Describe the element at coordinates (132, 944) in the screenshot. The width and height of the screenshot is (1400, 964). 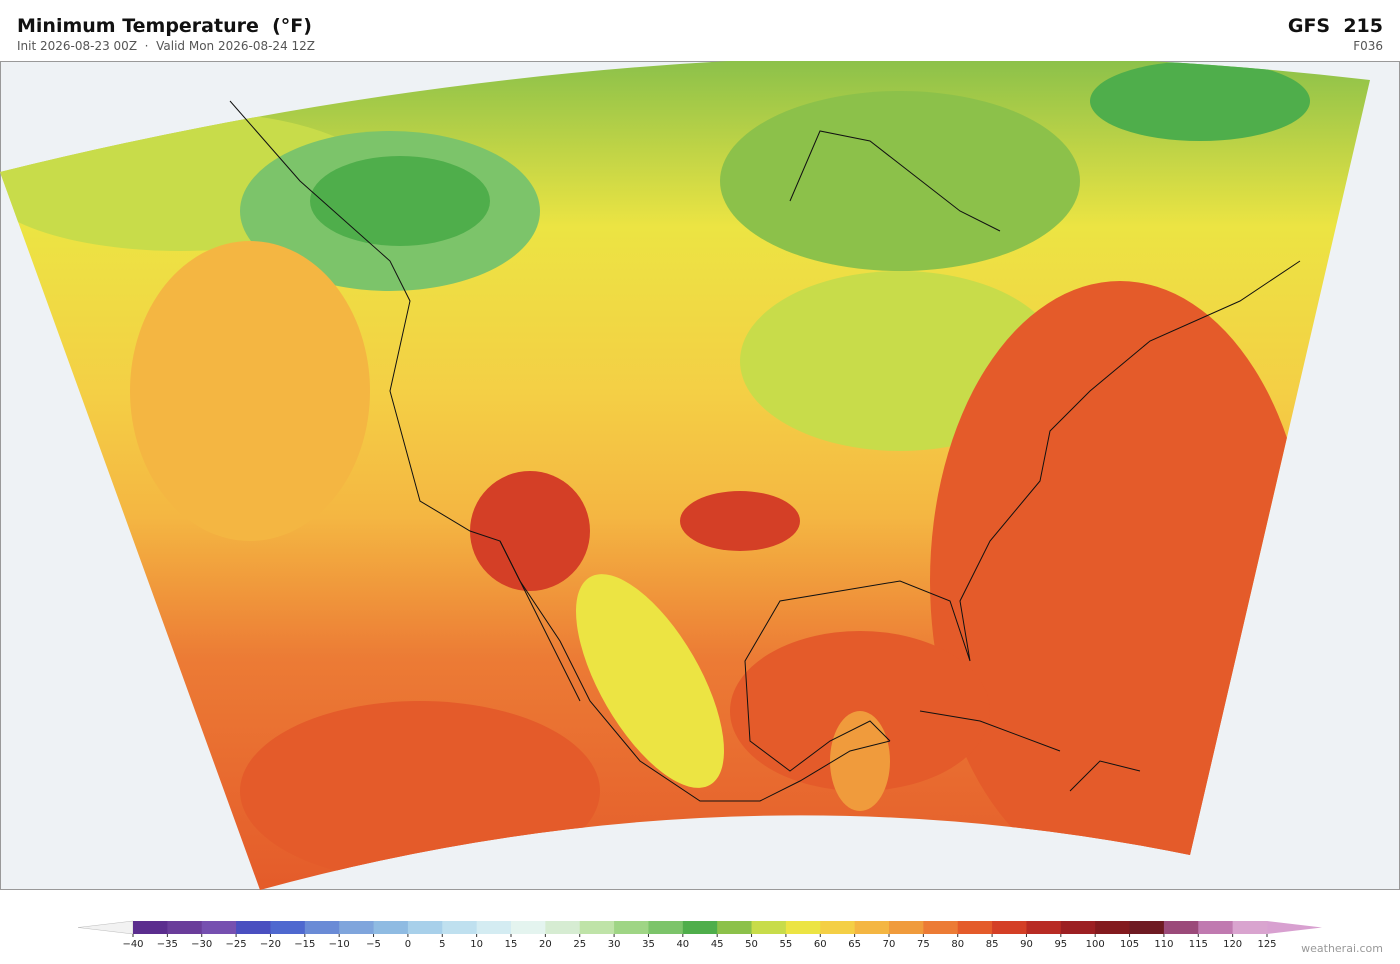
I see `colorbar-tick-label: −40` at that location.